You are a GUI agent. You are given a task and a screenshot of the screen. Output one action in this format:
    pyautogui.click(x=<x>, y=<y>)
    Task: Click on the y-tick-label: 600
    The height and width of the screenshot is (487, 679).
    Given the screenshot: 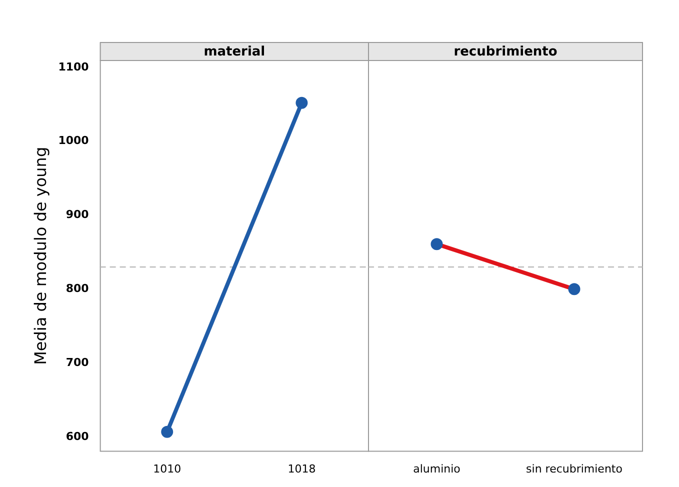 What is the action you would take?
    pyautogui.click(x=78, y=436)
    